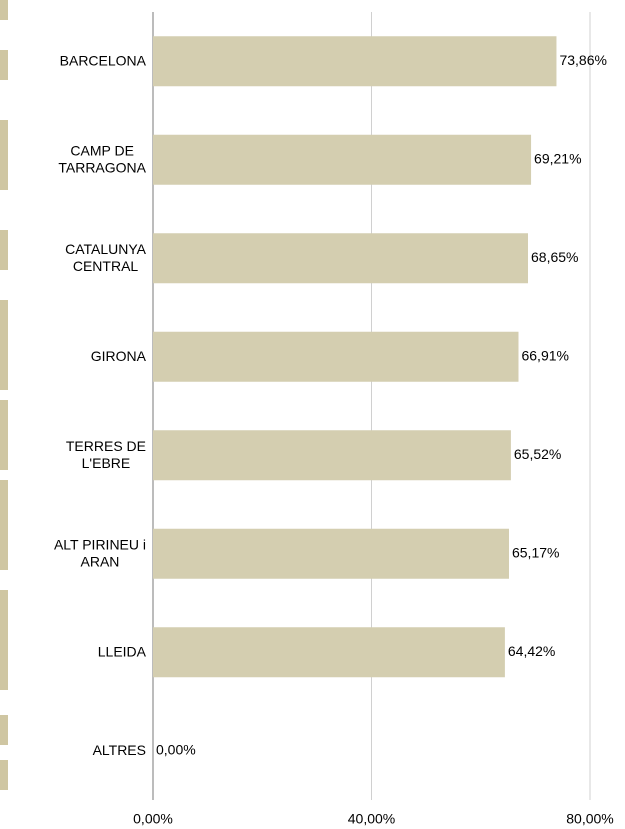  I want to click on y-tick-label-line: ALTRES, so click(119, 749).